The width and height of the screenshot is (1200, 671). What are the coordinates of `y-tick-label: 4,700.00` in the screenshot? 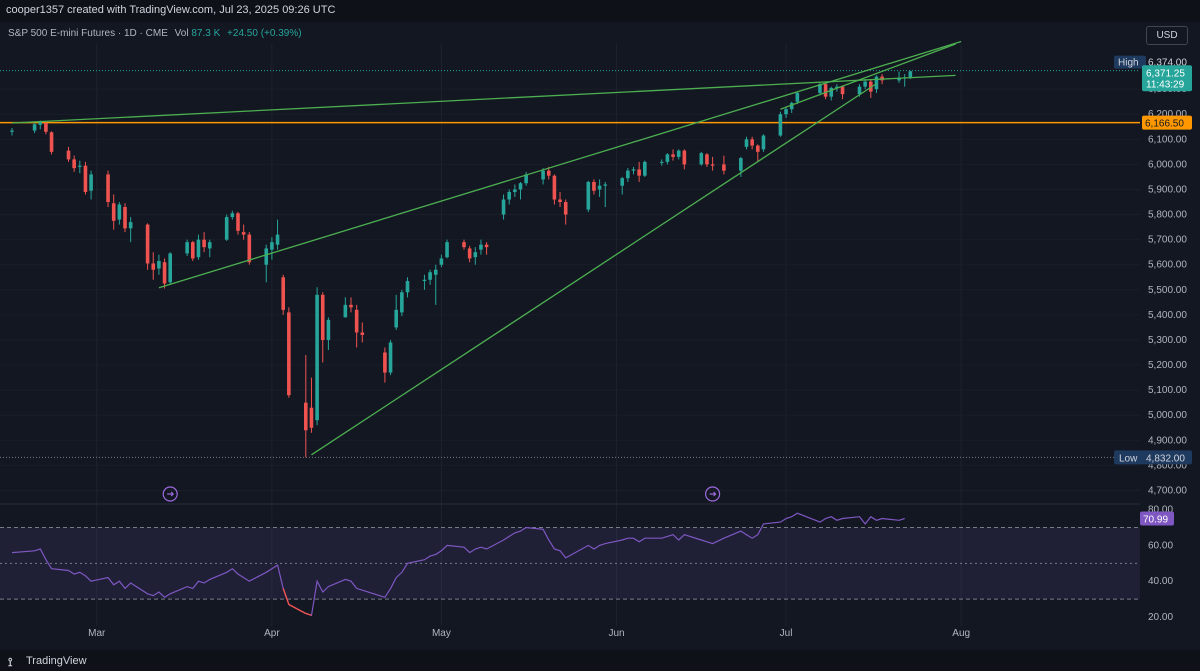 It's located at (1167, 490).